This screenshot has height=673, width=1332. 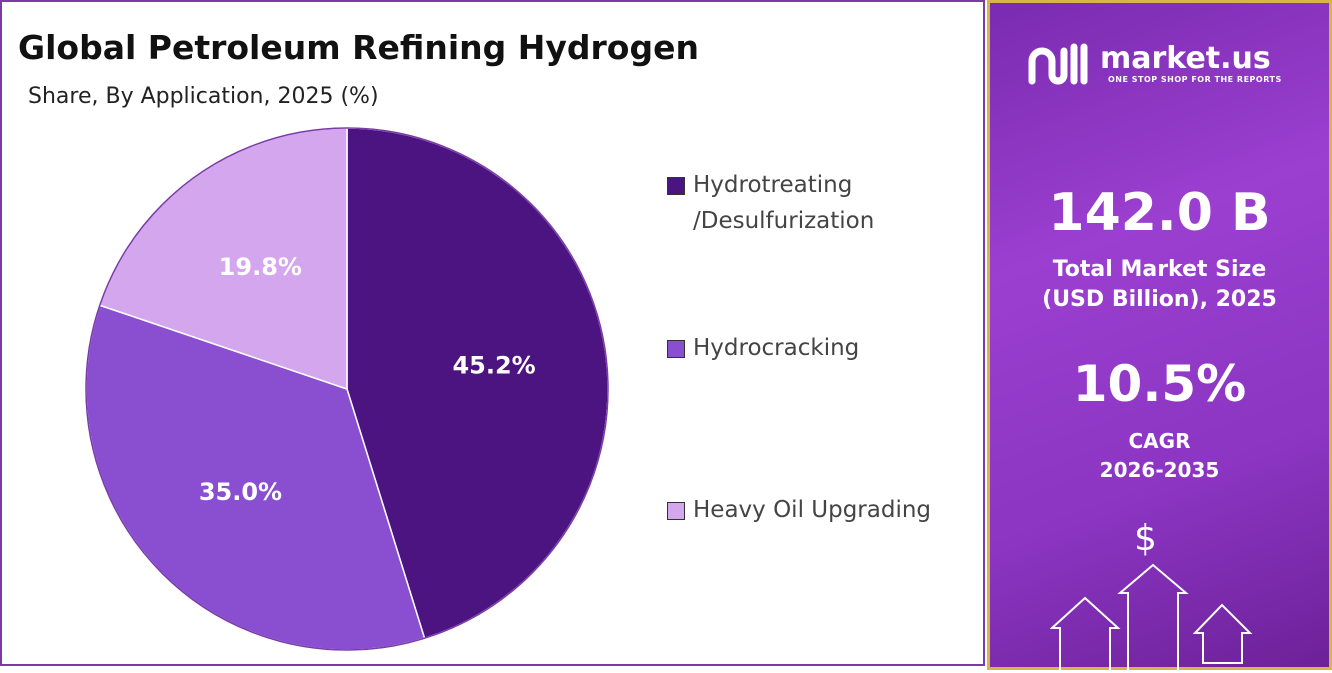 What do you see at coordinates (1159, 213) in the screenshot?
I see `market-size: 142.0 B` at bounding box center [1159, 213].